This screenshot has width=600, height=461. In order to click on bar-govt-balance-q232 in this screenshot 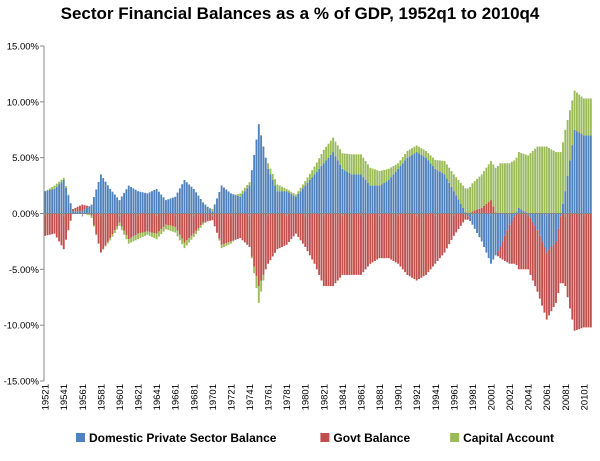, I will do `click(583, 270)`.